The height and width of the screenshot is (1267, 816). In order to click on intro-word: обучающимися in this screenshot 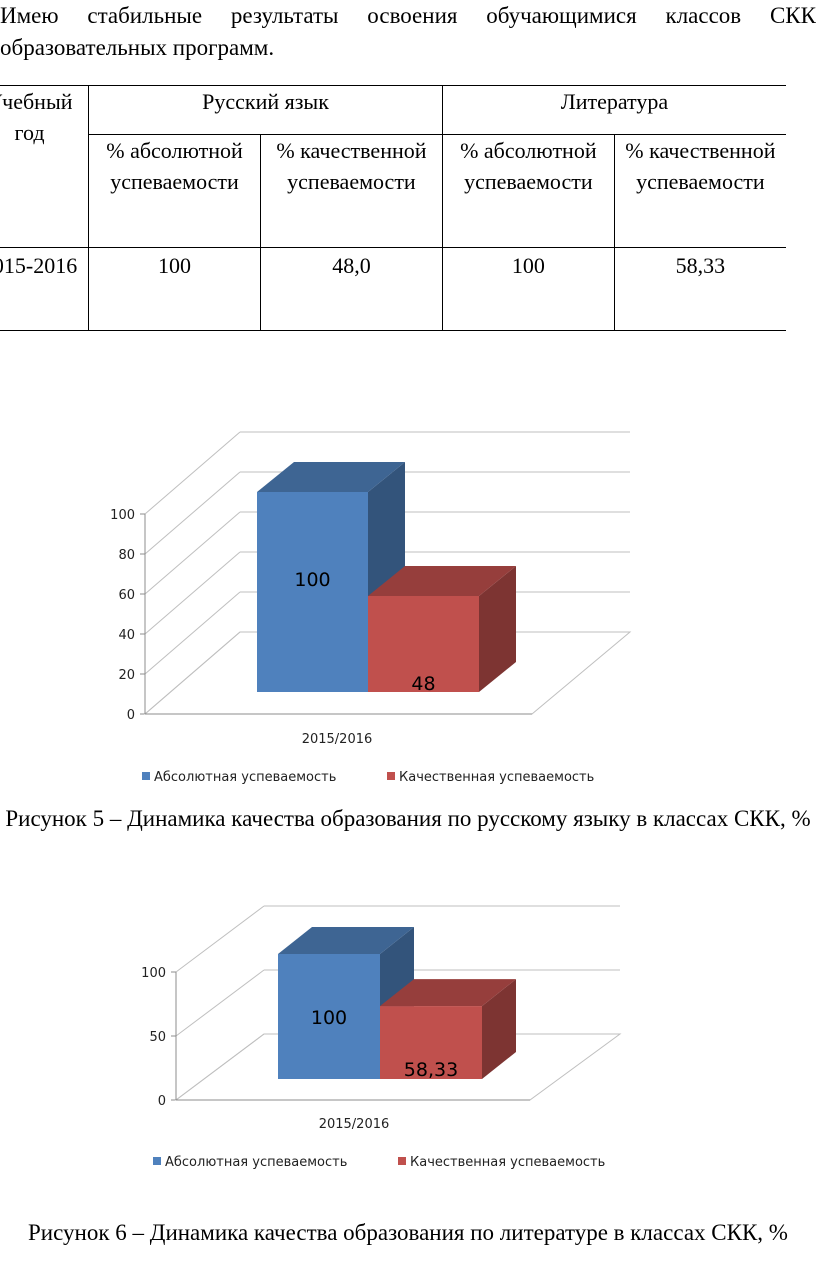, I will do `click(561, 15)`.